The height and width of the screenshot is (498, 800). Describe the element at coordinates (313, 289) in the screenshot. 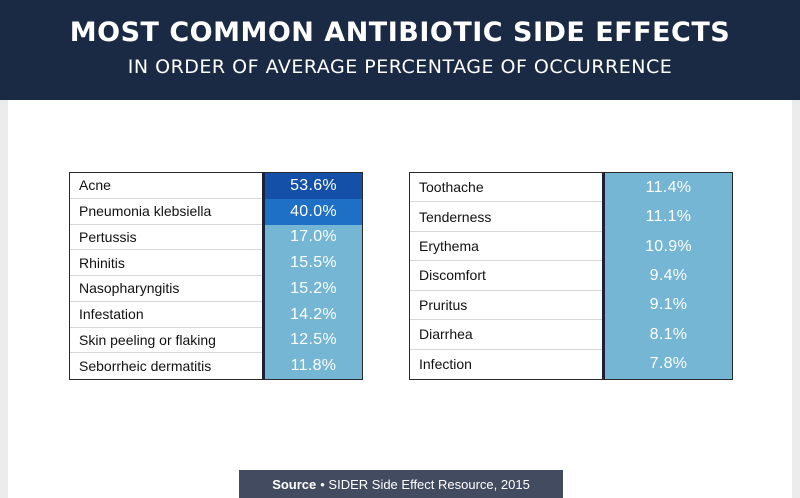

I see `percentage-value: 15.2%` at that location.